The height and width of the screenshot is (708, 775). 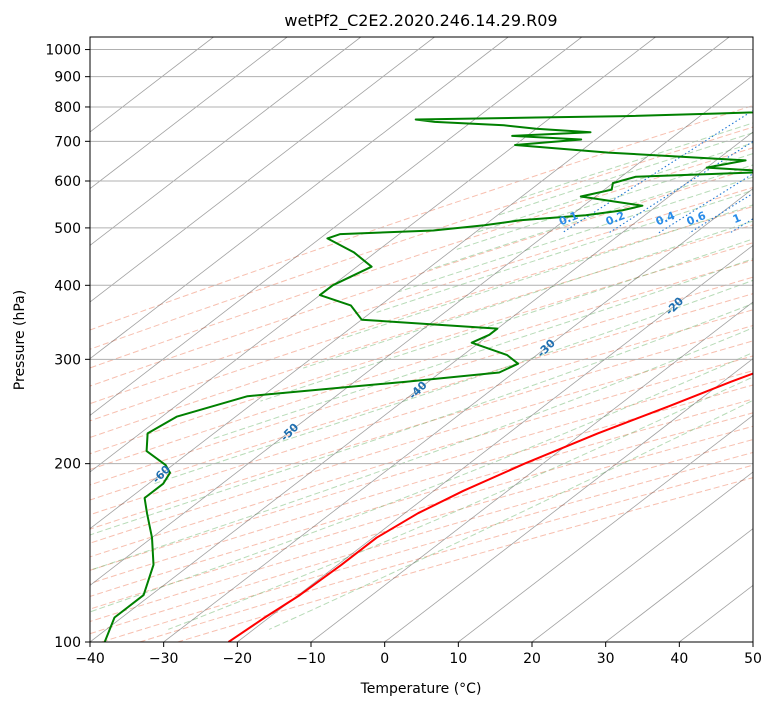 I want to click on y-tick-label: 600, so click(x=67, y=182).